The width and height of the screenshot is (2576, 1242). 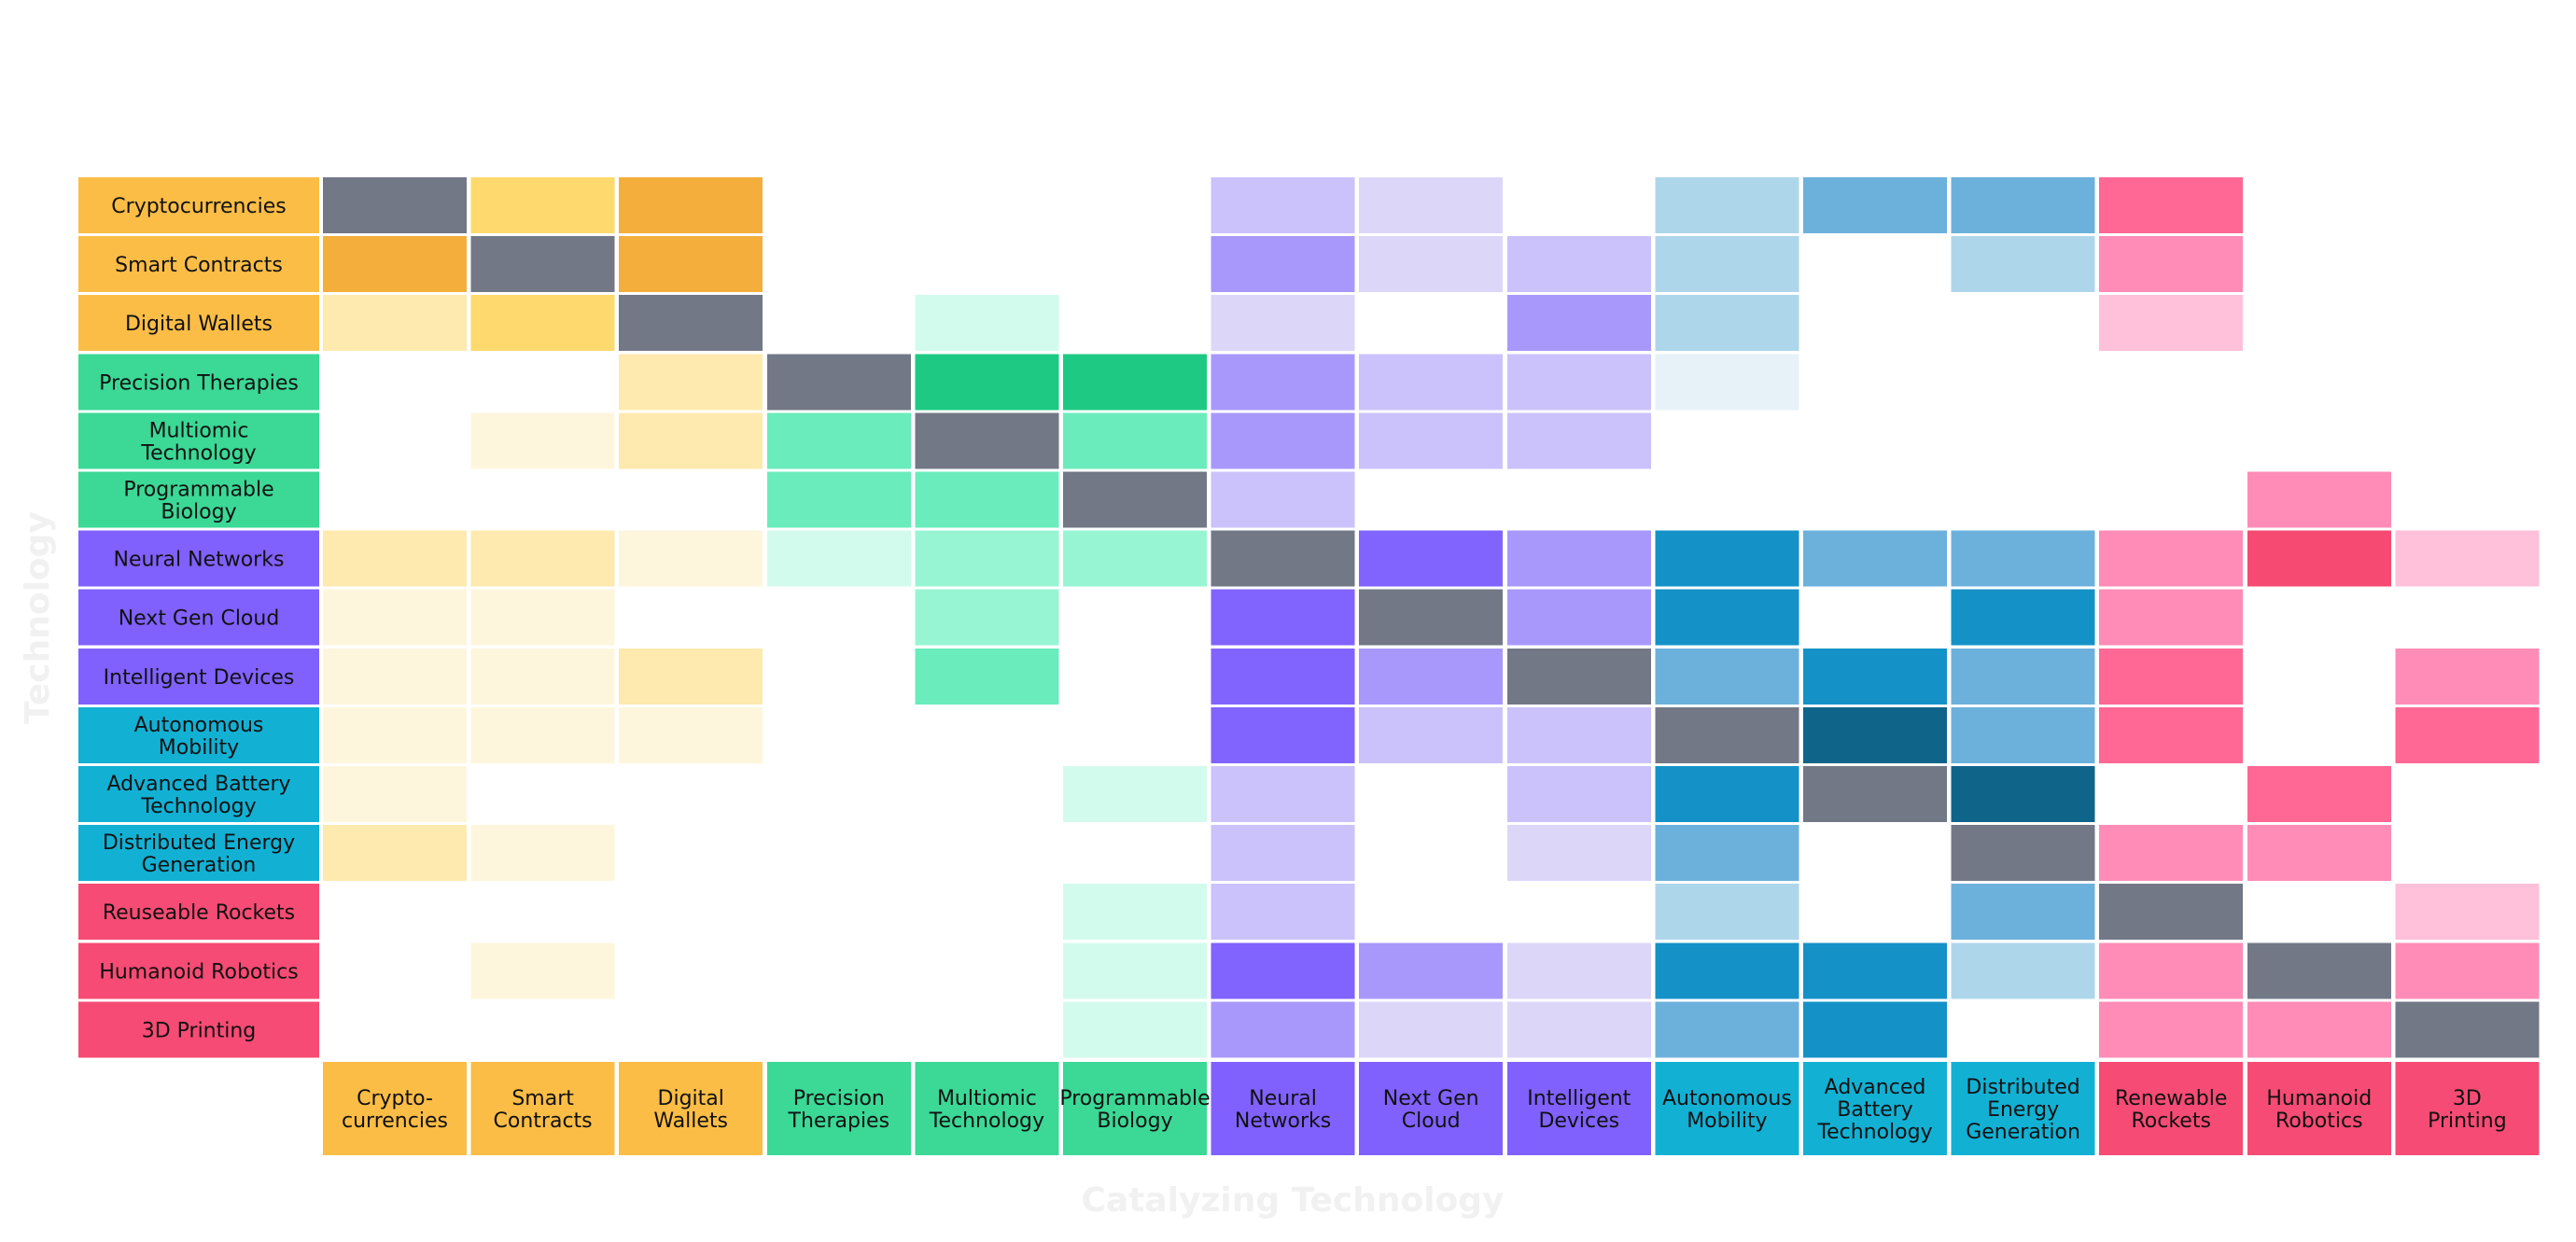 What do you see at coordinates (2171, 265) in the screenshot?
I see `cell-smart-contracts-x-renewable-rockets` at bounding box center [2171, 265].